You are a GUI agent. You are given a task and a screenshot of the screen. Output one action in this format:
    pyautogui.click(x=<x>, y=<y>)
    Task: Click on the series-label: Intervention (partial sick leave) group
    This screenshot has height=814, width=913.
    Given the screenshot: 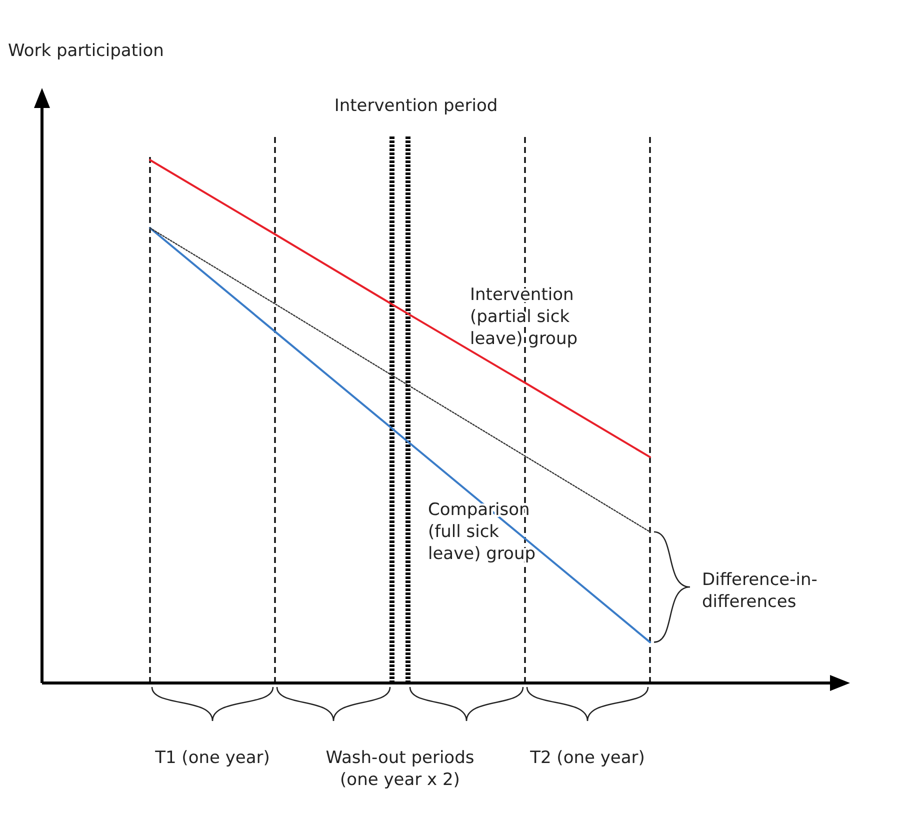 What is the action you would take?
    pyautogui.click(x=524, y=317)
    